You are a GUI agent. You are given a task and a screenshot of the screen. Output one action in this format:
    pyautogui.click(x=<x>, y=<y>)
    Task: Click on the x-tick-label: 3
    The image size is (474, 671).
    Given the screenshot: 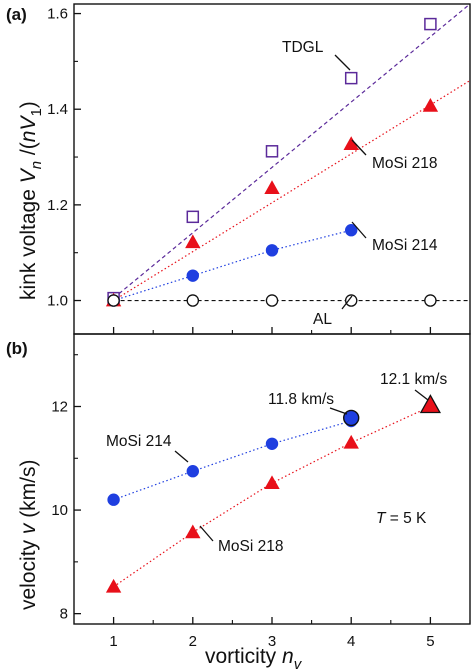 What is the action you would take?
    pyautogui.click(x=272, y=641)
    